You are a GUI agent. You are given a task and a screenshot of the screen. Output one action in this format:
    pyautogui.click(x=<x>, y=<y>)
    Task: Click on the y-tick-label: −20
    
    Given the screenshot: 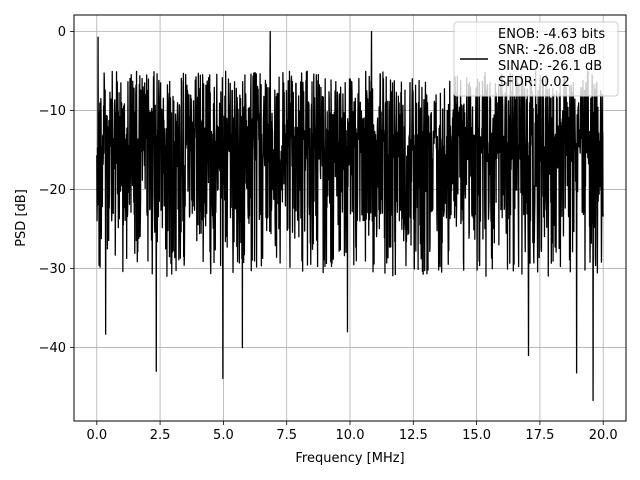 What is the action you would take?
    pyautogui.click(x=52, y=190)
    